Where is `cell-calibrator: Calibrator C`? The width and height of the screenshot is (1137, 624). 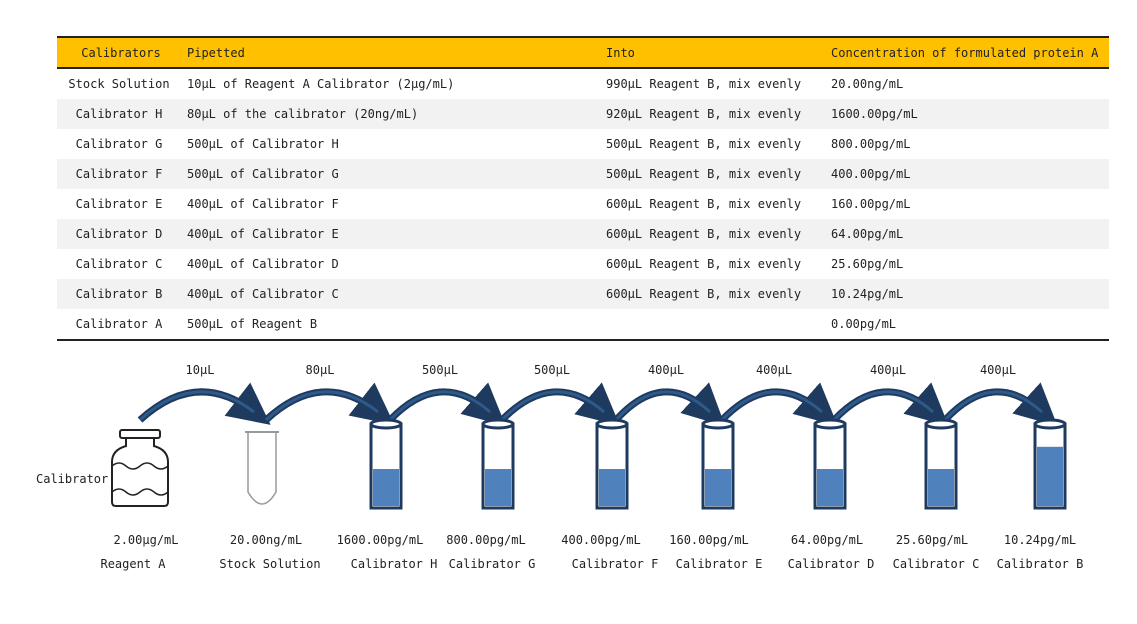 cell-calibrator: Calibrator C is located at coordinates (119, 264).